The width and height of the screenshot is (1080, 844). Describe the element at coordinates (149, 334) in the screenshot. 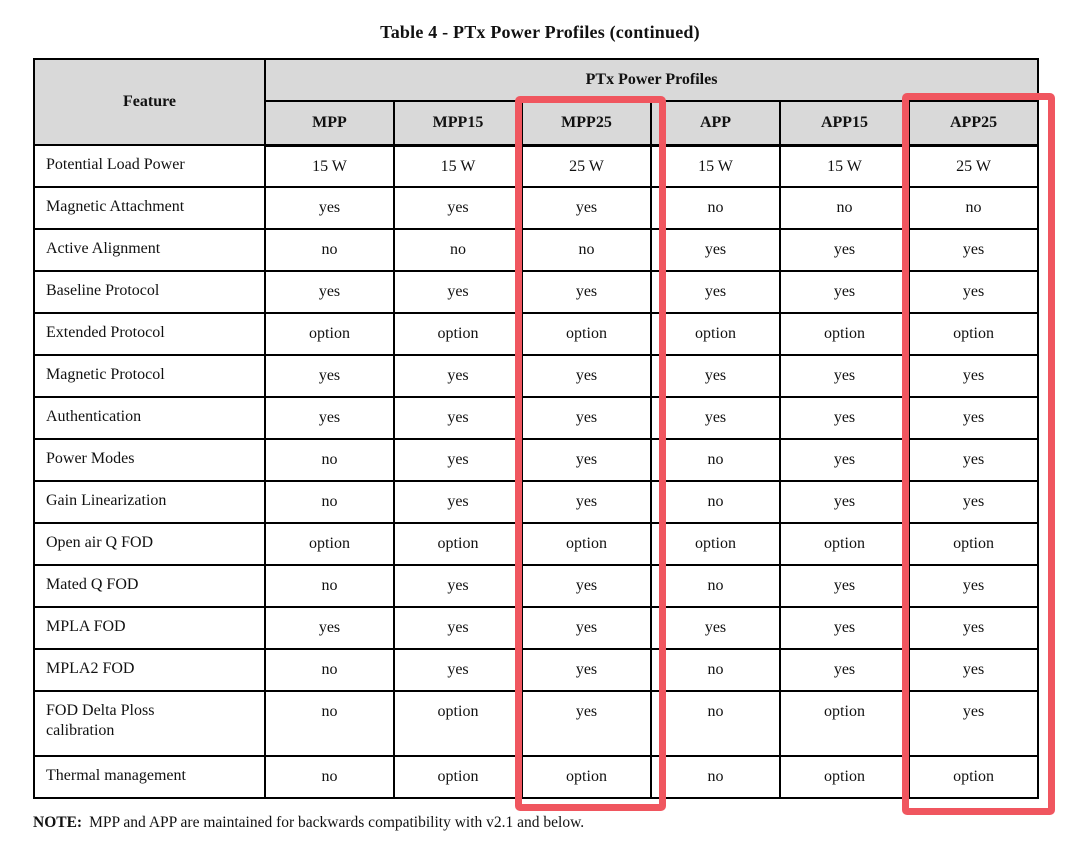

I see `feature-cell: Extended Protocol` at that location.